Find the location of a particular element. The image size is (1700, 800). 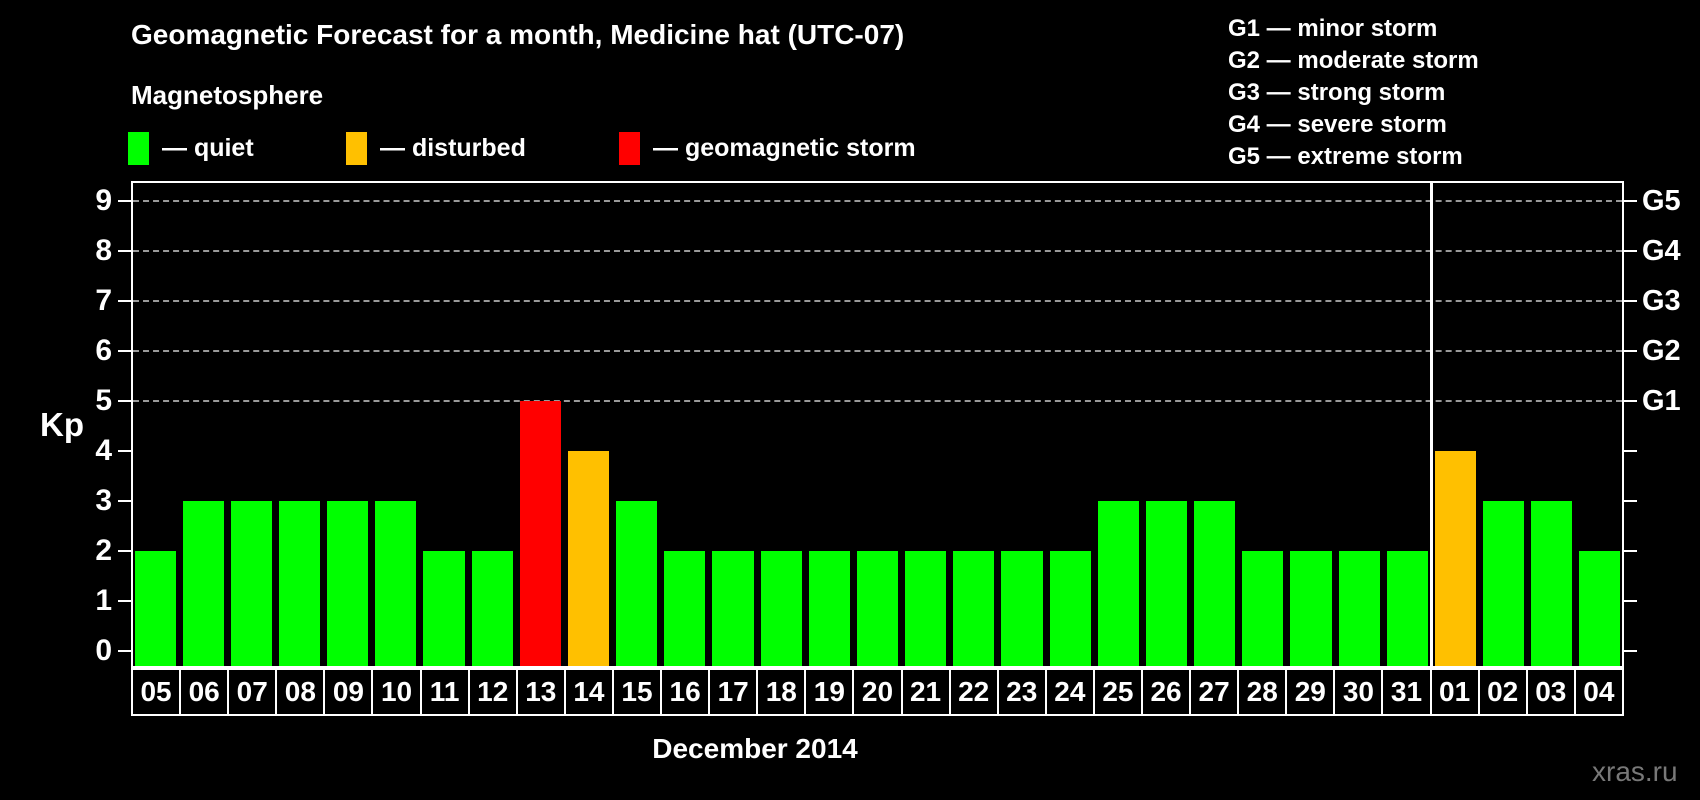

day-label-02: 02 is located at coordinates (1504, 692).